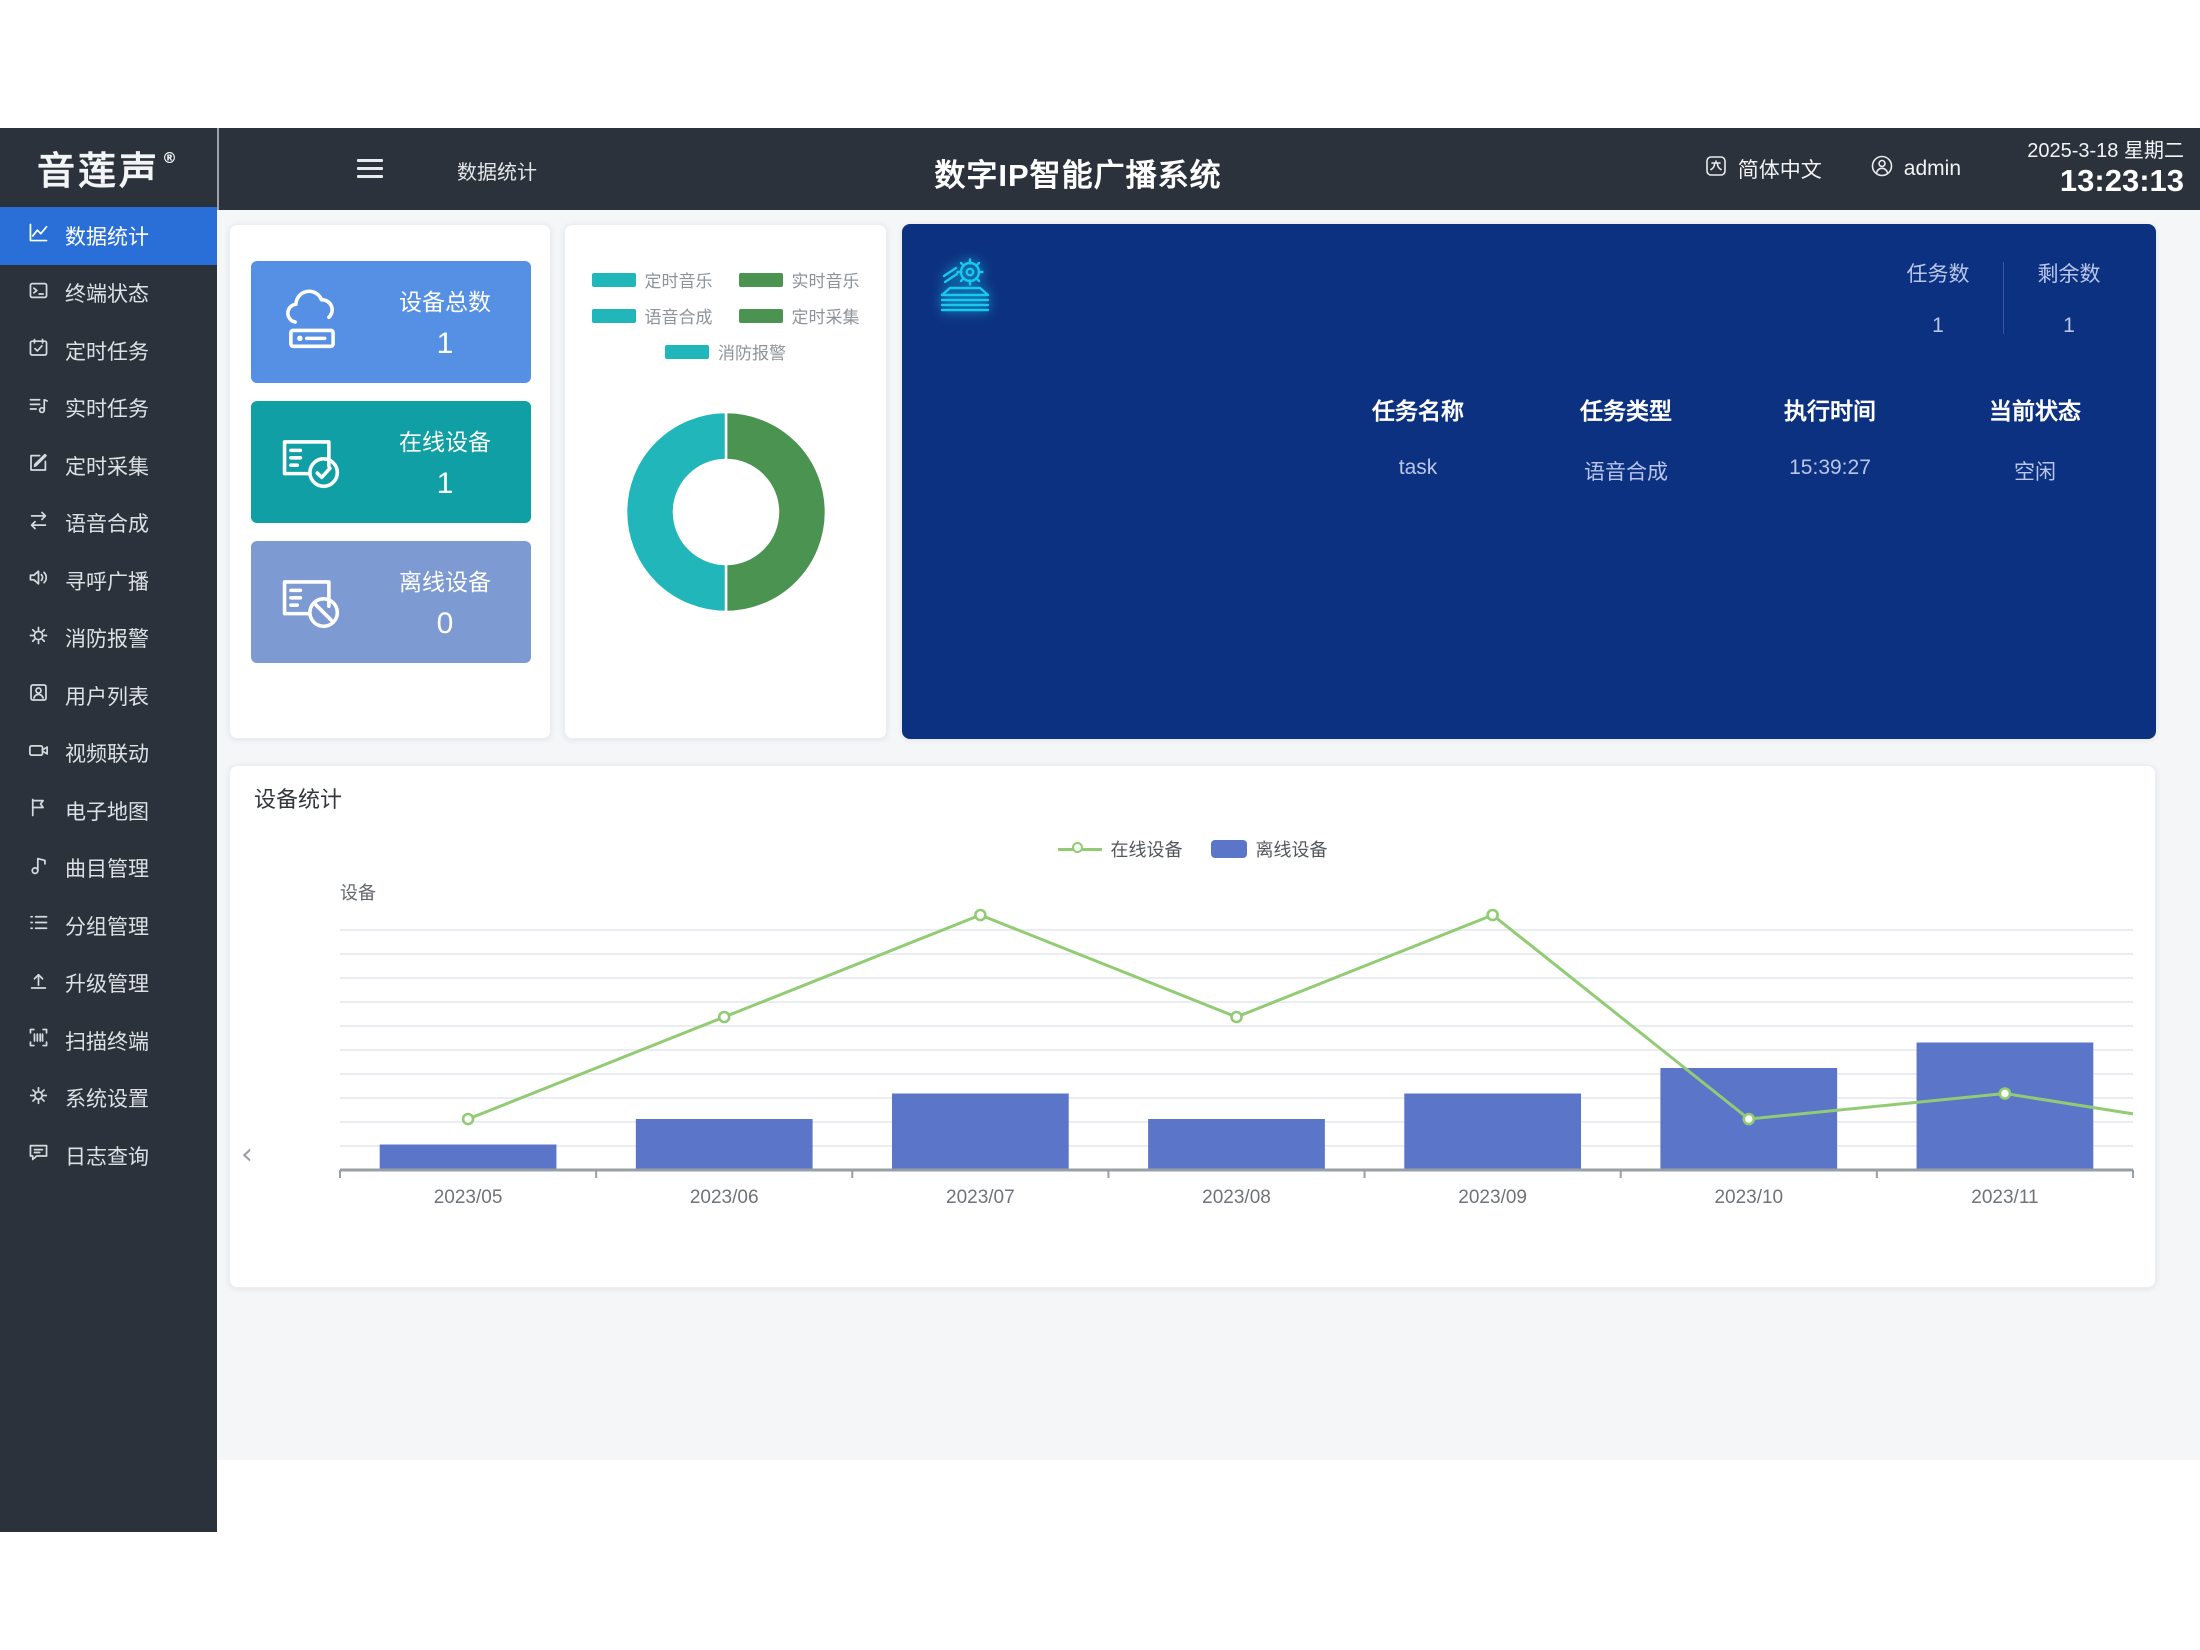 The width and height of the screenshot is (2200, 1650). I want to click on sidebar-item-1: 数据统计, so click(108, 236).